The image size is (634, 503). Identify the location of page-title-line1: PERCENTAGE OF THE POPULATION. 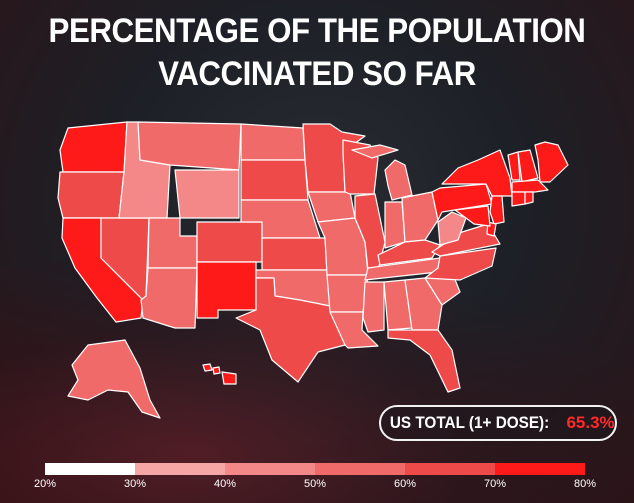
(317, 31).